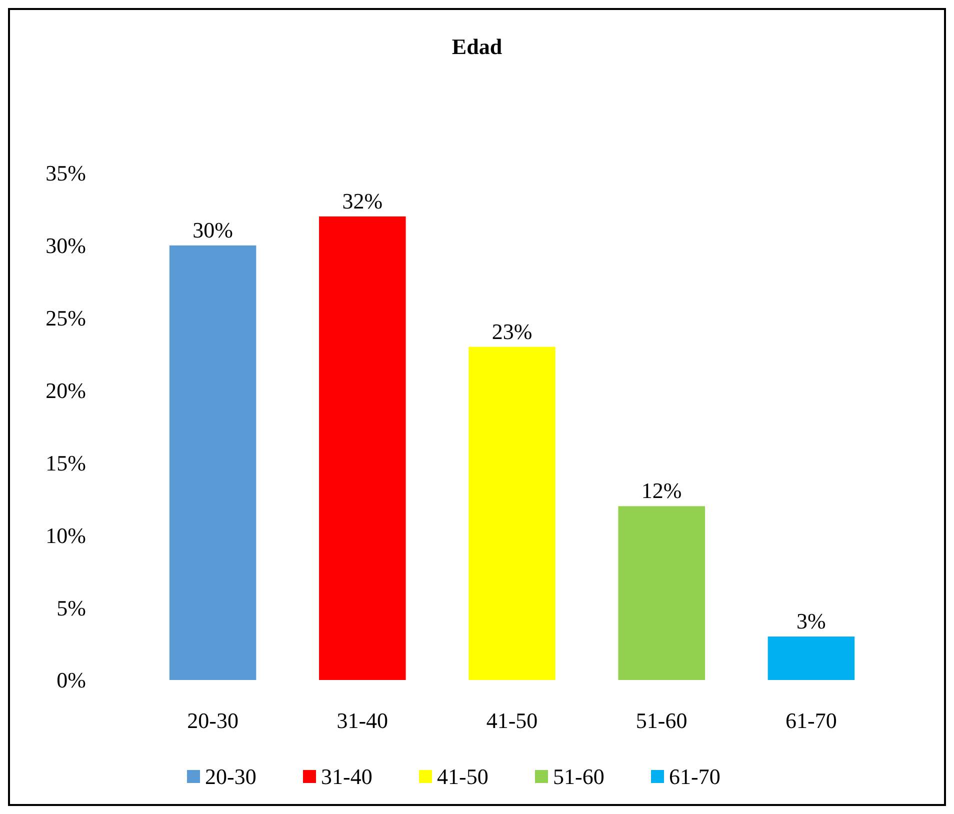 The width and height of the screenshot is (954, 814). Describe the element at coordinates (66, 245) in the screenshot. I see `y-tick-label: 30%` at that location.